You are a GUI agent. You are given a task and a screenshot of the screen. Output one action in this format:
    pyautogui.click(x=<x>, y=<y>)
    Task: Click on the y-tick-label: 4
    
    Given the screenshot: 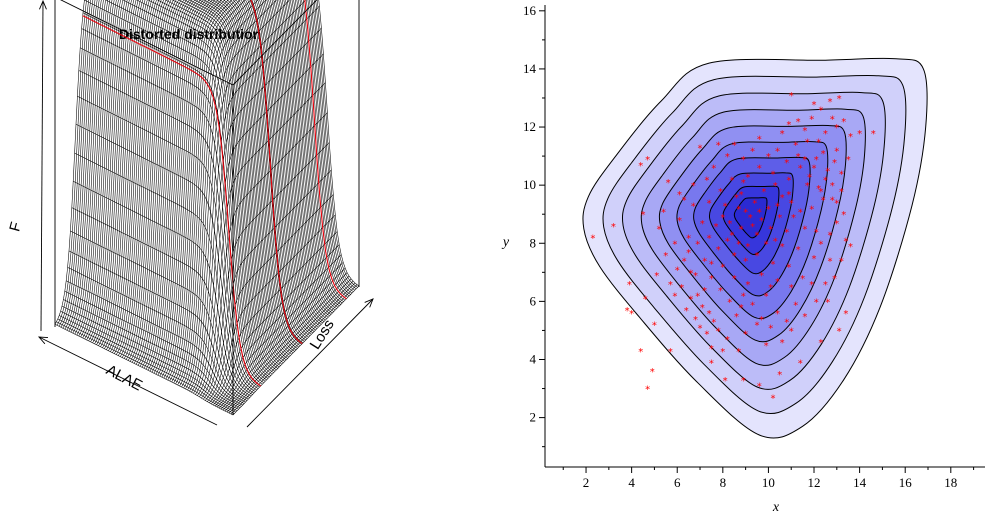 What is the action you would take?
    pyautogui.click(x=533, y=358)
    